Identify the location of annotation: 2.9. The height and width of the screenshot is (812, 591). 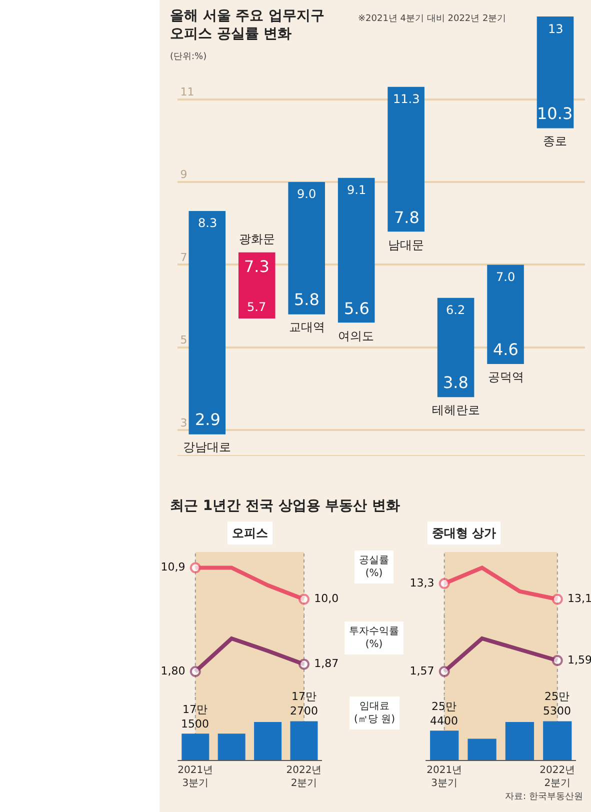
(207, 419).